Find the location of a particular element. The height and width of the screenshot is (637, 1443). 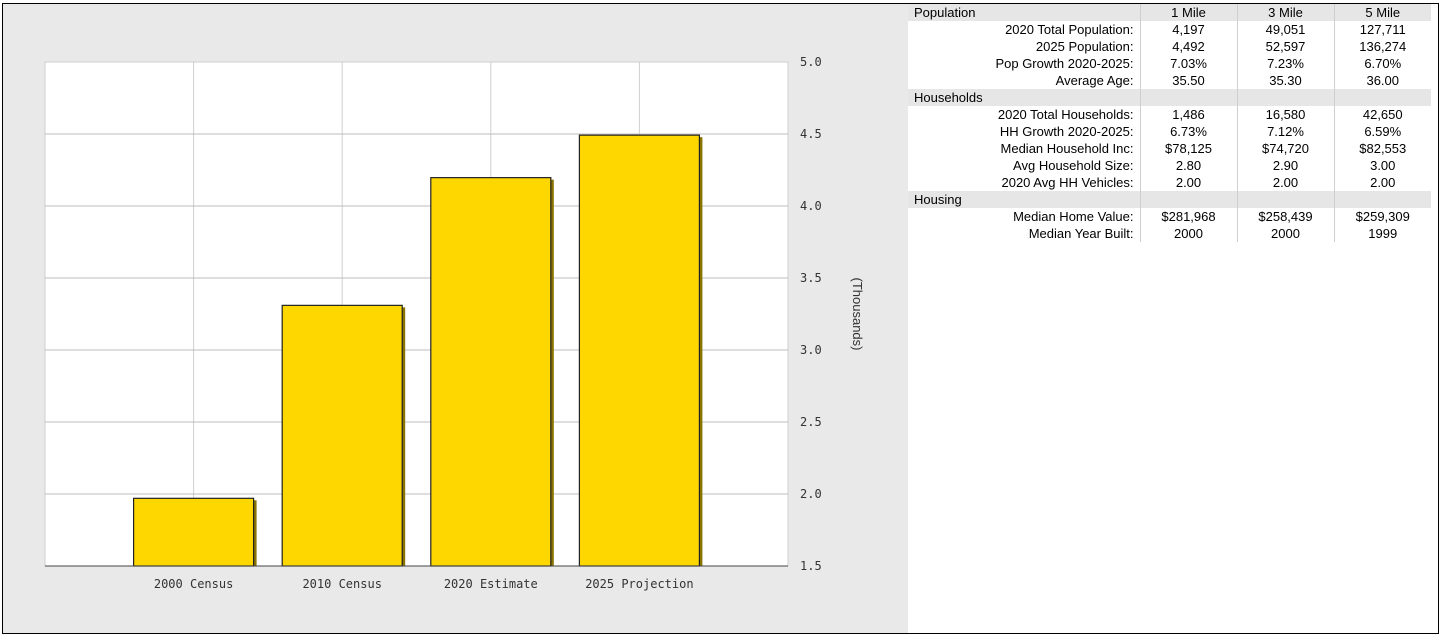

table-row: HH Growth 2020-2025: 6.73% 7.12% 6.59% is located at coordinates (1169, 131).